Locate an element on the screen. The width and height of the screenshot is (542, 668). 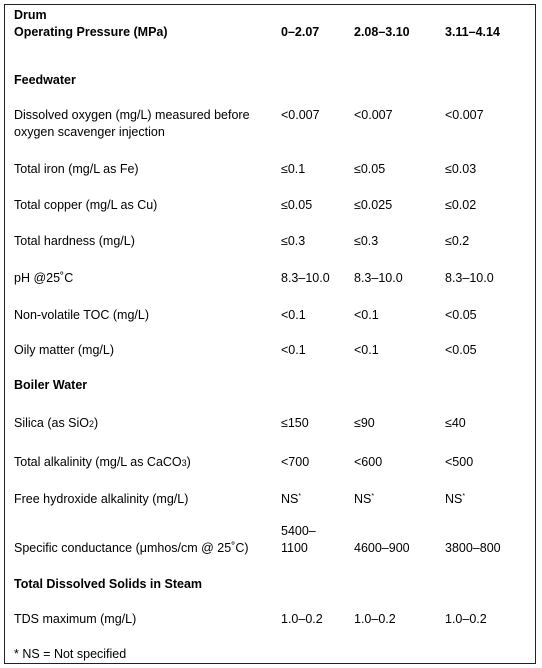
row-label-oily-matter: Oily matter (mg/L) is located at coordinates (64, 350).